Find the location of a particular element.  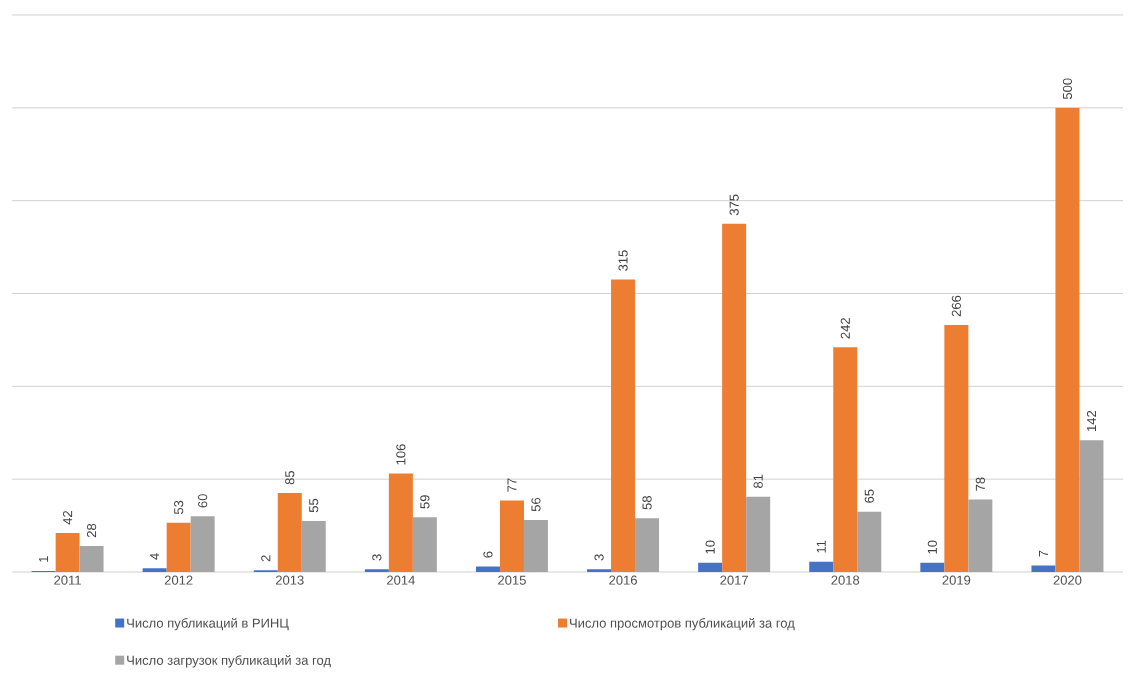

legend-label: Число просмотров публикаций за год is located at coordinates (682, 624).